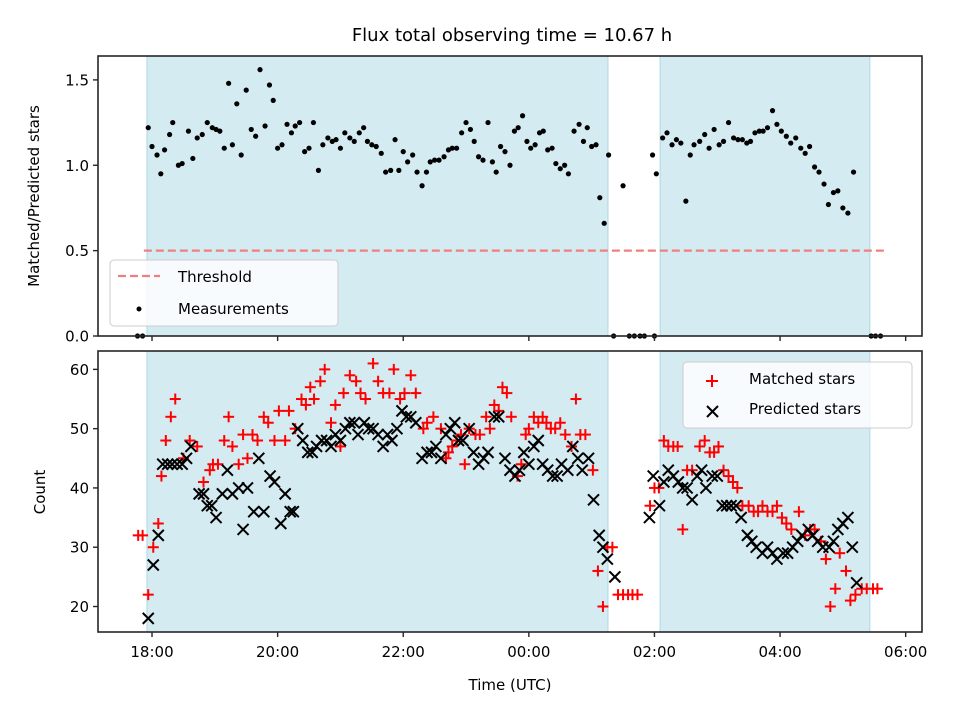  What do you see at coordinates (905, 652) in the screenshot?
I see `x-tick-label: 06:00` at bounding box center [905, 652].